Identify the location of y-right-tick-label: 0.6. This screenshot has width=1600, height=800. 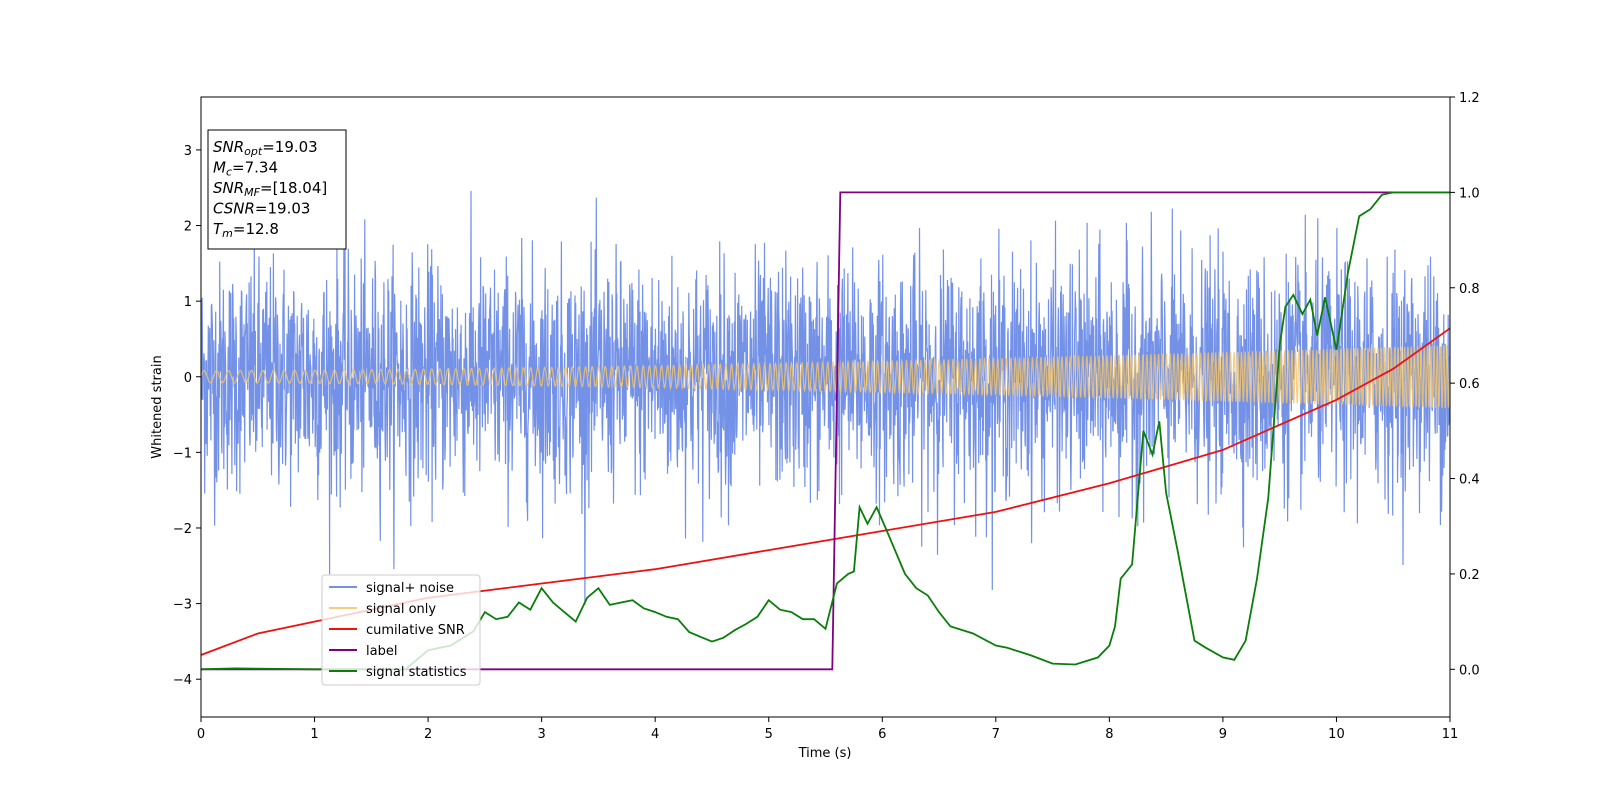
(1469, 384).